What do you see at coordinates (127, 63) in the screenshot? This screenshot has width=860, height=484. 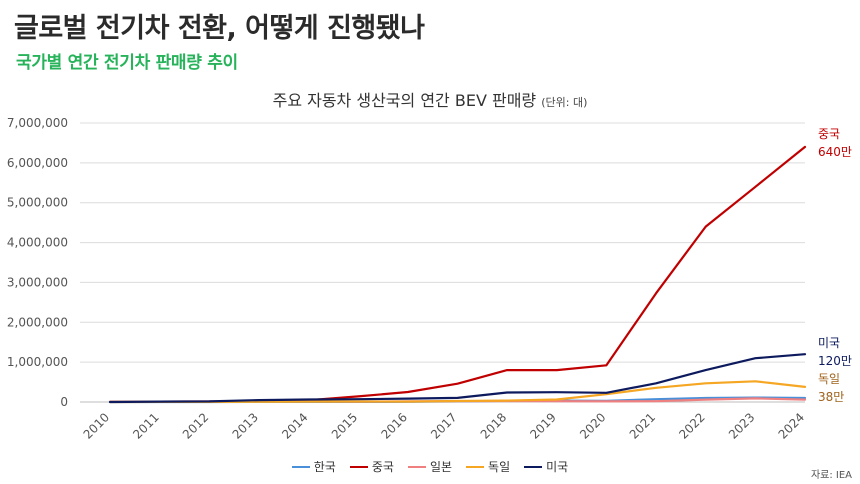 I see `subhead: 국가별 연간 전기차 판매량 추이` at bounding box center [127, 63].